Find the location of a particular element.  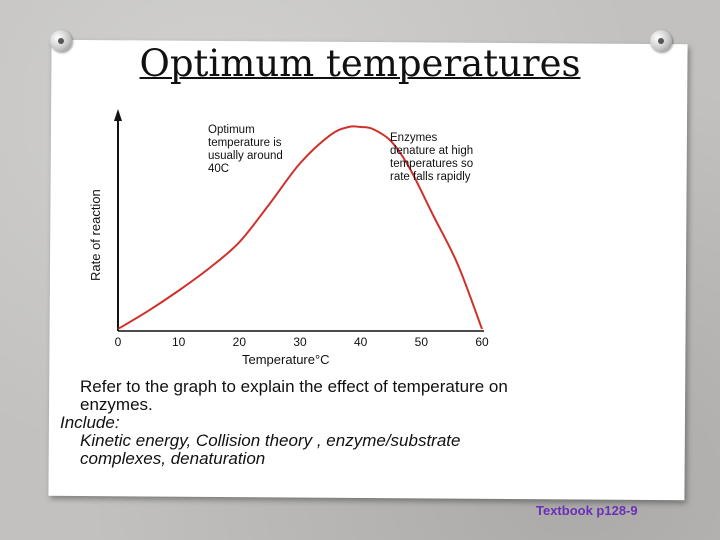

annotation-line: denature at high is located at coordinates (431, 151).